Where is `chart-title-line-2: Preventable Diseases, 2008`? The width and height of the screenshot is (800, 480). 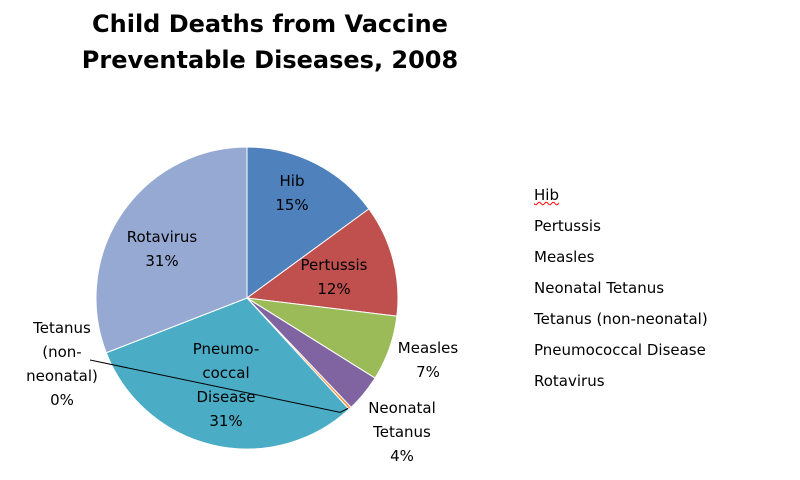 chart-title-line-2: Preventable Diseases, 2008 is located at coordinates (270, 60).